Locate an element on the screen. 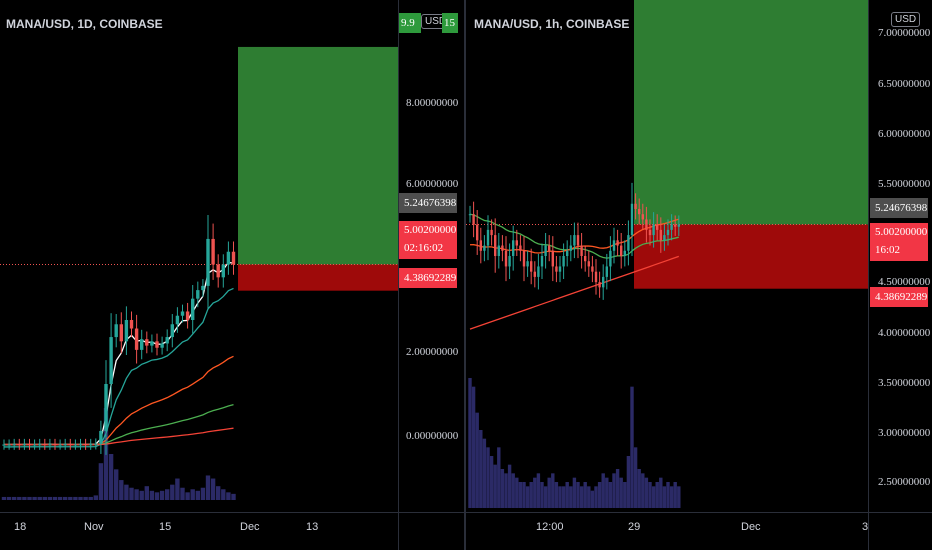  time-tick: 13 is located at coordinates (312, 527).